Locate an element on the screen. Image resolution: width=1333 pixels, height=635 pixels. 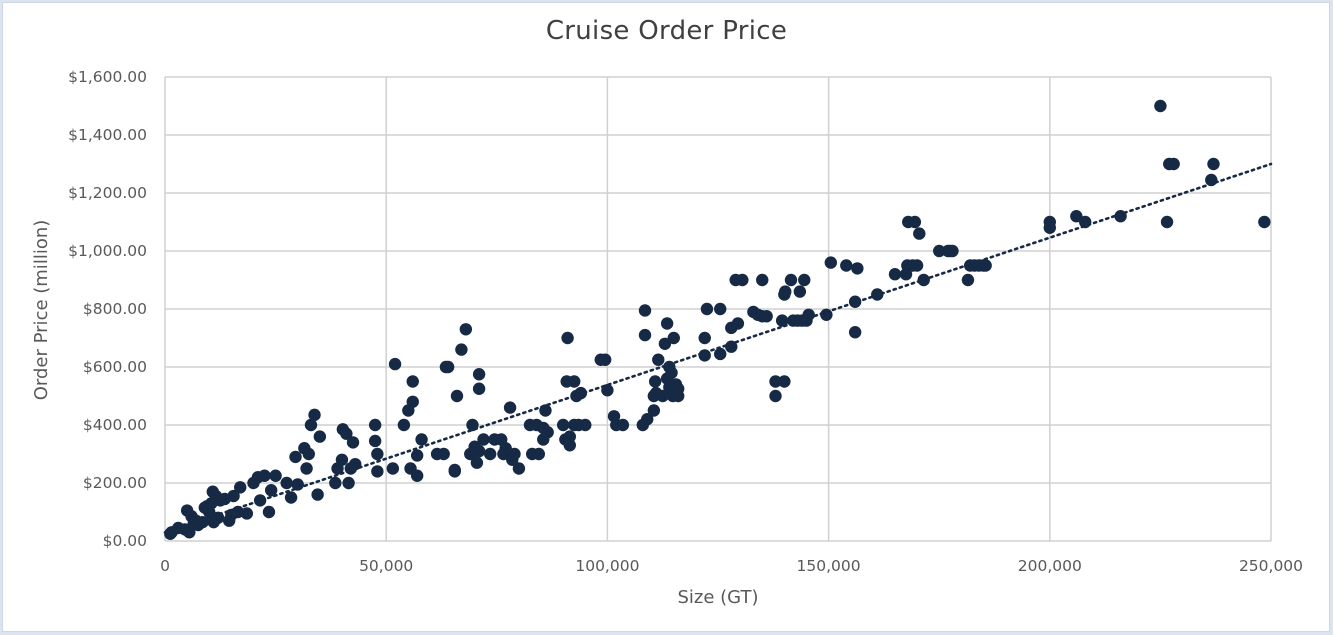
x-axis-title: Size (GT) is located at coordinates (717, 597).